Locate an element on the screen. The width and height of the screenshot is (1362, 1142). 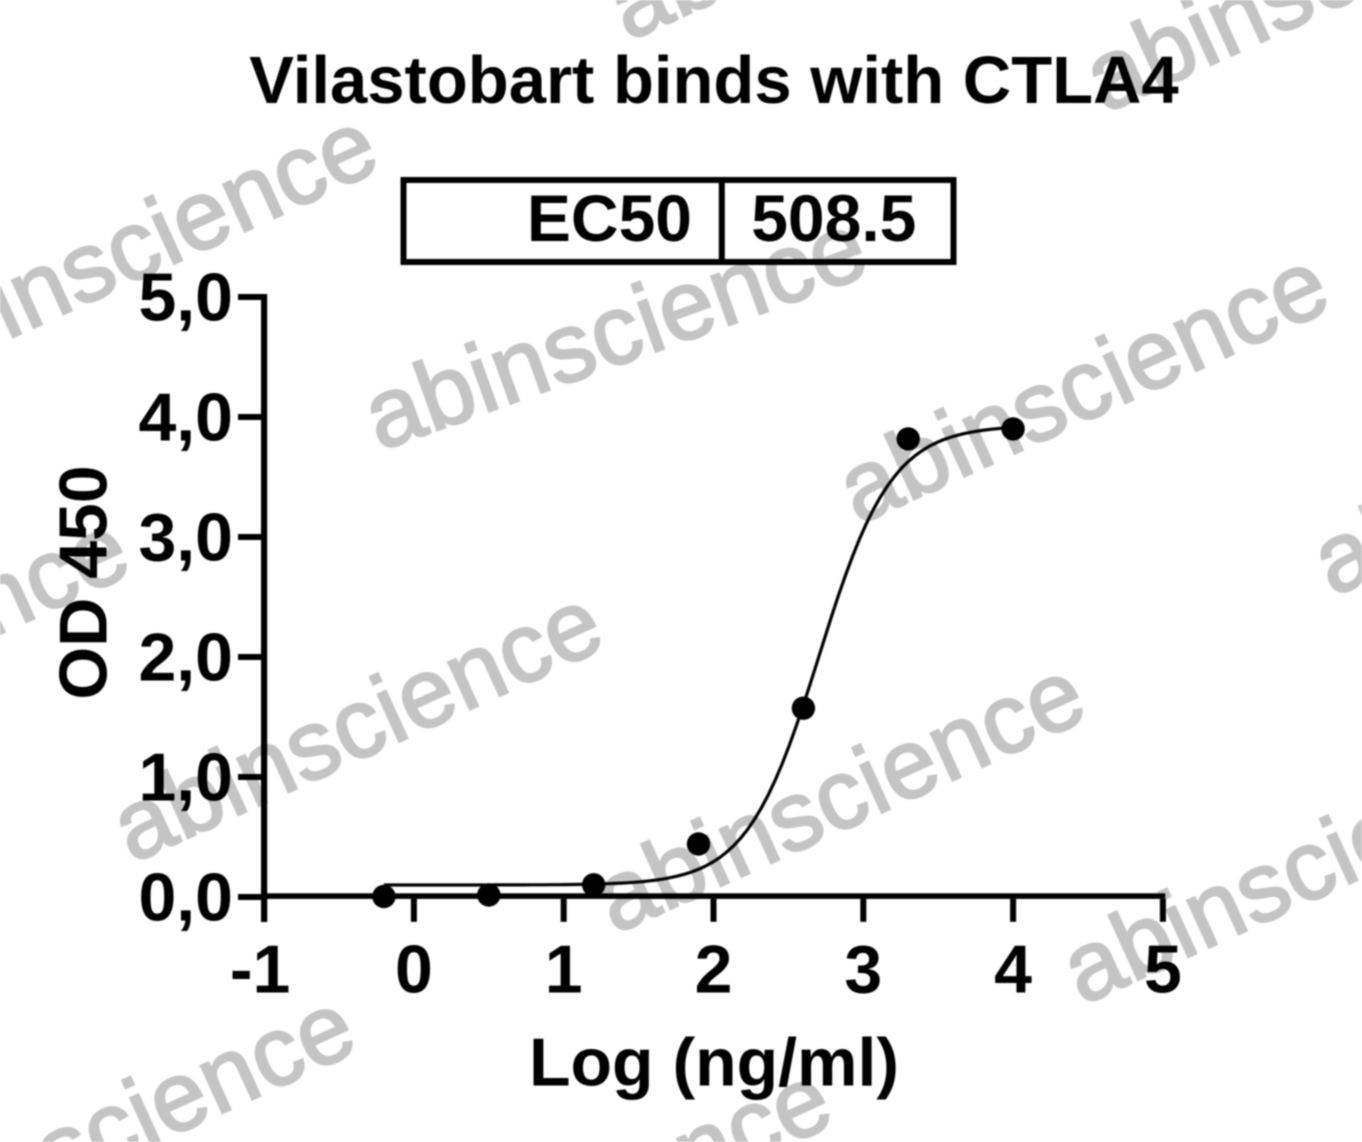
svg-text: 4 is located at coordinates (1013, 970).